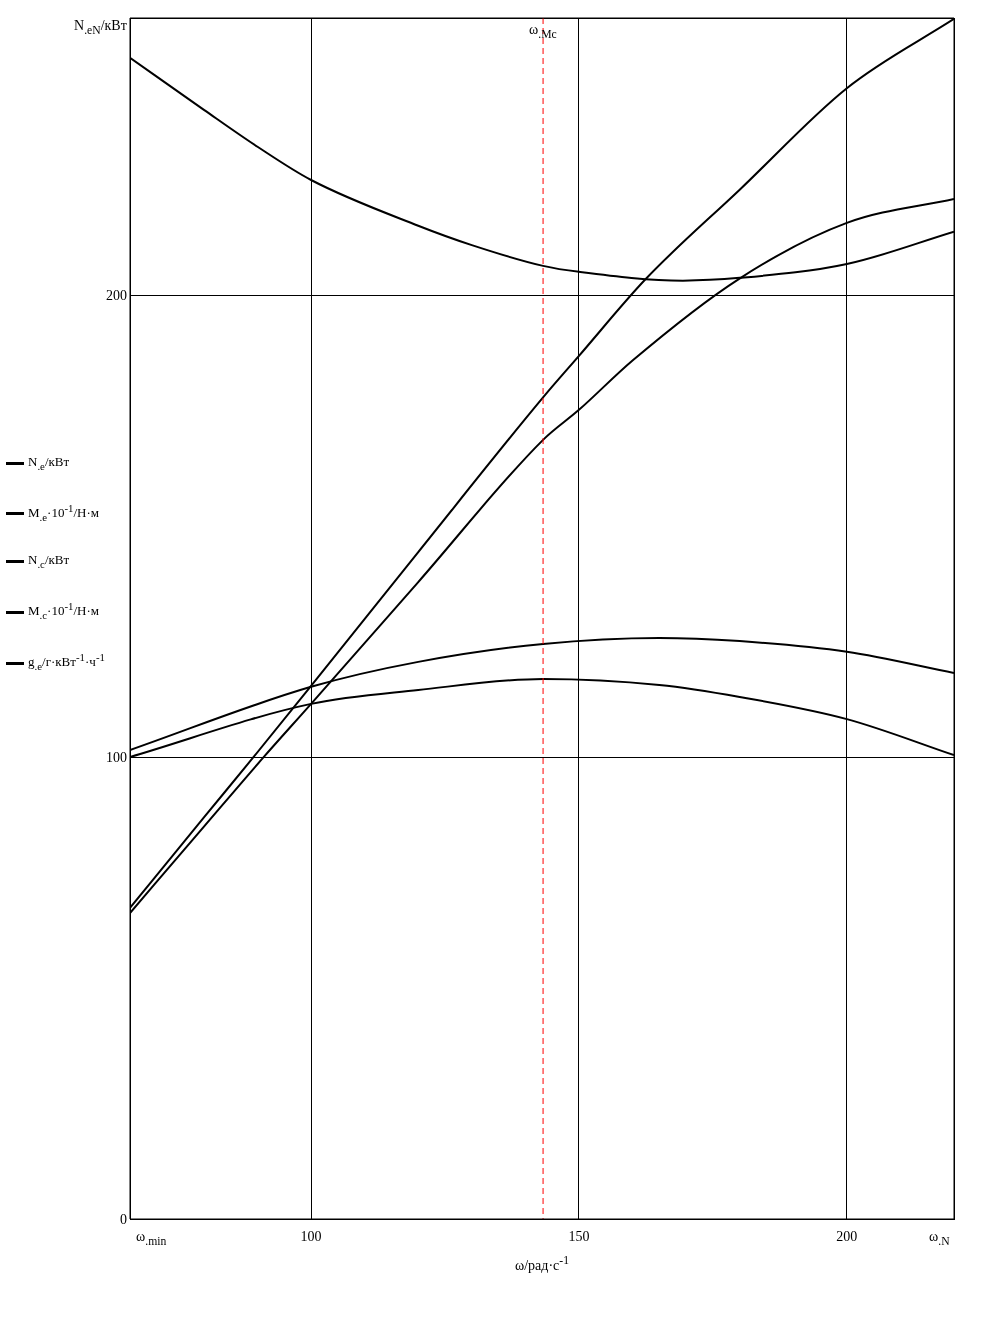 The image size is (984, 1338). What do you see at coordinates (543, 32) in the screenshot?
I see `ref-line-label: ω$_{.Mc}$` at bounding box center [543, 32].